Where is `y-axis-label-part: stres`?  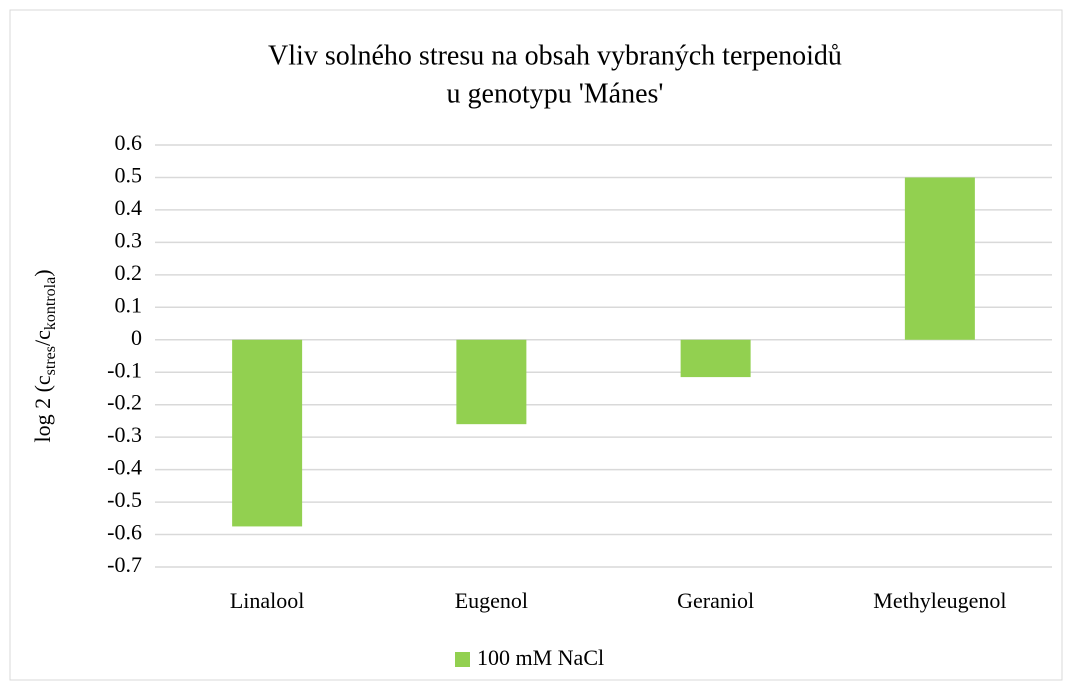 y-axis-label-part: stres is located at coordinates (50, 360).